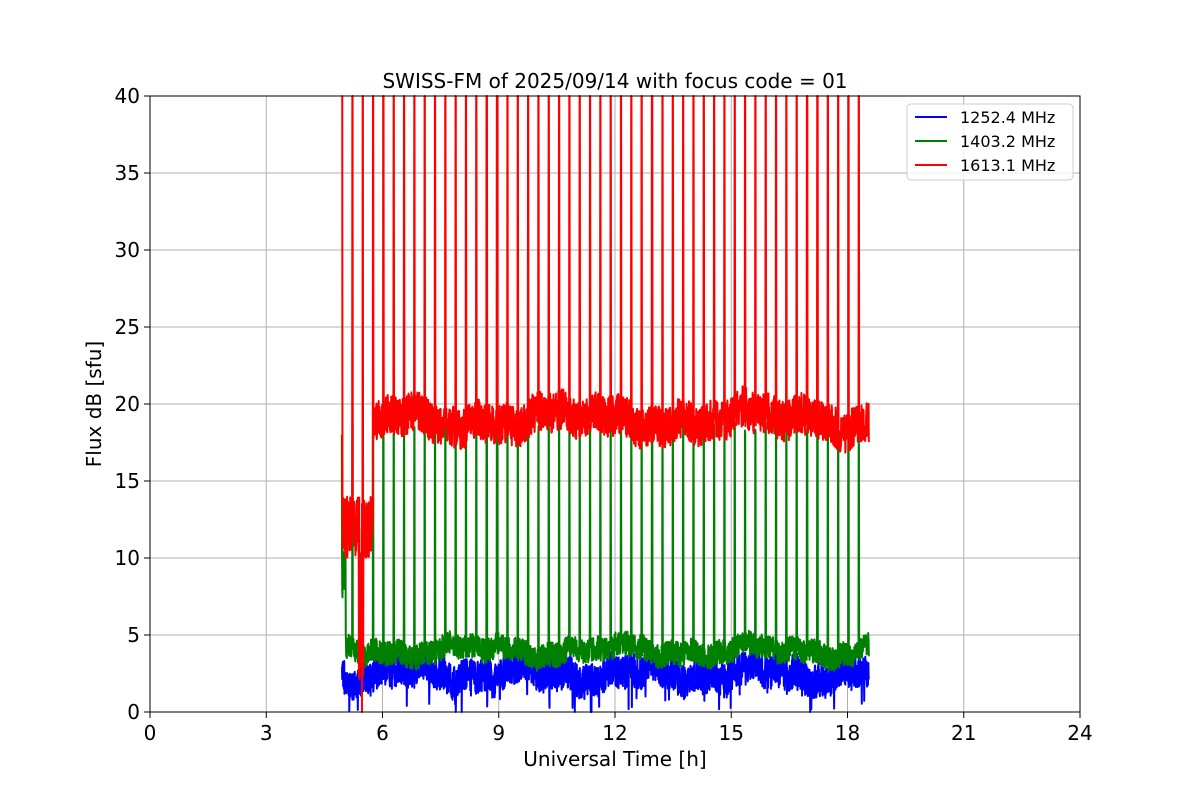 The image size is (1200, 800). What do you see at coordinates (614, 733) in the screenshot?
I see `x-tick-label: 12` at bounding box center [614, 733].